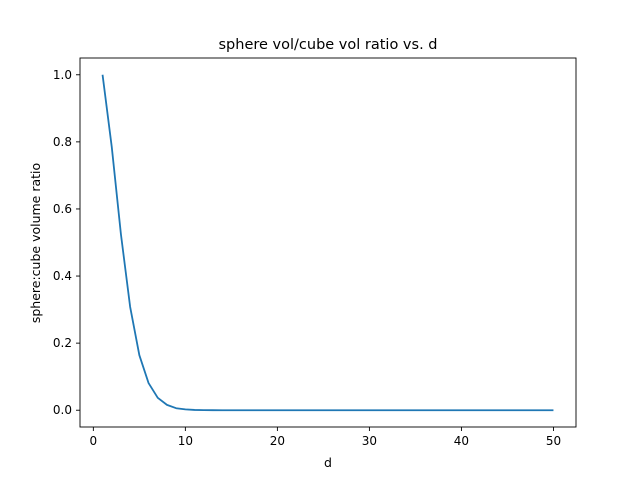 This screenshot has width=640, height=480. What do you see at coordinates (35, 243) in the screenshot?
I see `y-axis-label: sphere:cube volume ratio` at bounding box center [35, 243].